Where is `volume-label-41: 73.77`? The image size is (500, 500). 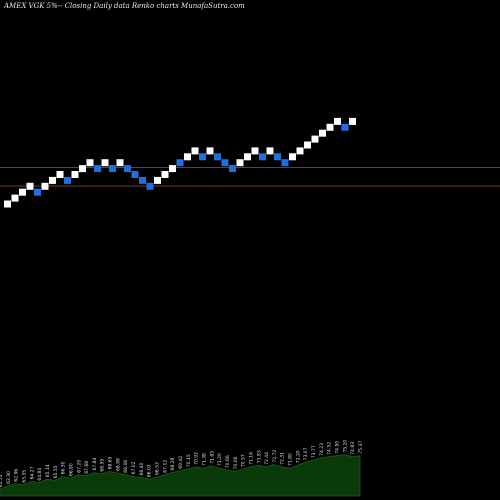
volume-label-41: 73.77 is located at coordinates (314, 451).